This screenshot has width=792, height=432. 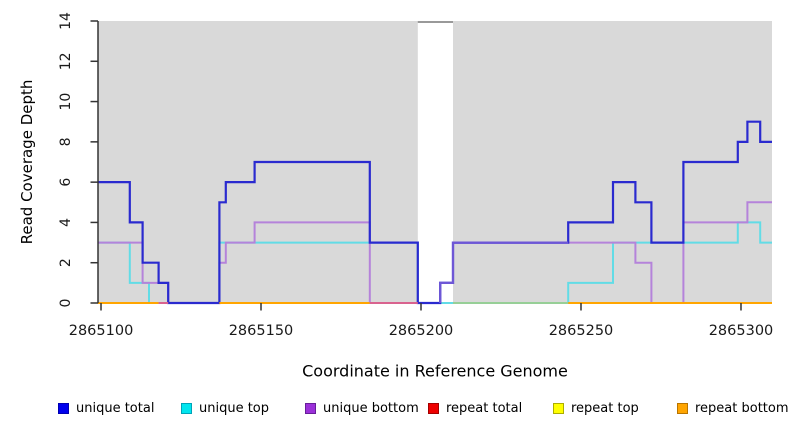 I want to click on y-tick-label: 2, so click(x=66, y=262).